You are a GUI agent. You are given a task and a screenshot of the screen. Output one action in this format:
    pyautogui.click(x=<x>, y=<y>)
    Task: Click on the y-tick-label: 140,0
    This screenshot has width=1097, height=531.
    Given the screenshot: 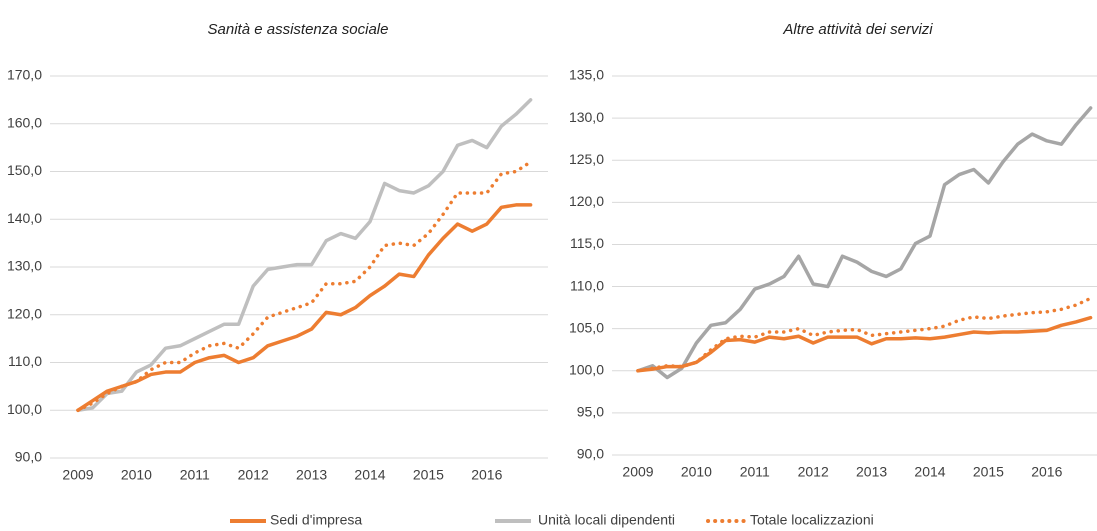 What is the action you would take?
    pyautogui.click(x=24, y=218)
    